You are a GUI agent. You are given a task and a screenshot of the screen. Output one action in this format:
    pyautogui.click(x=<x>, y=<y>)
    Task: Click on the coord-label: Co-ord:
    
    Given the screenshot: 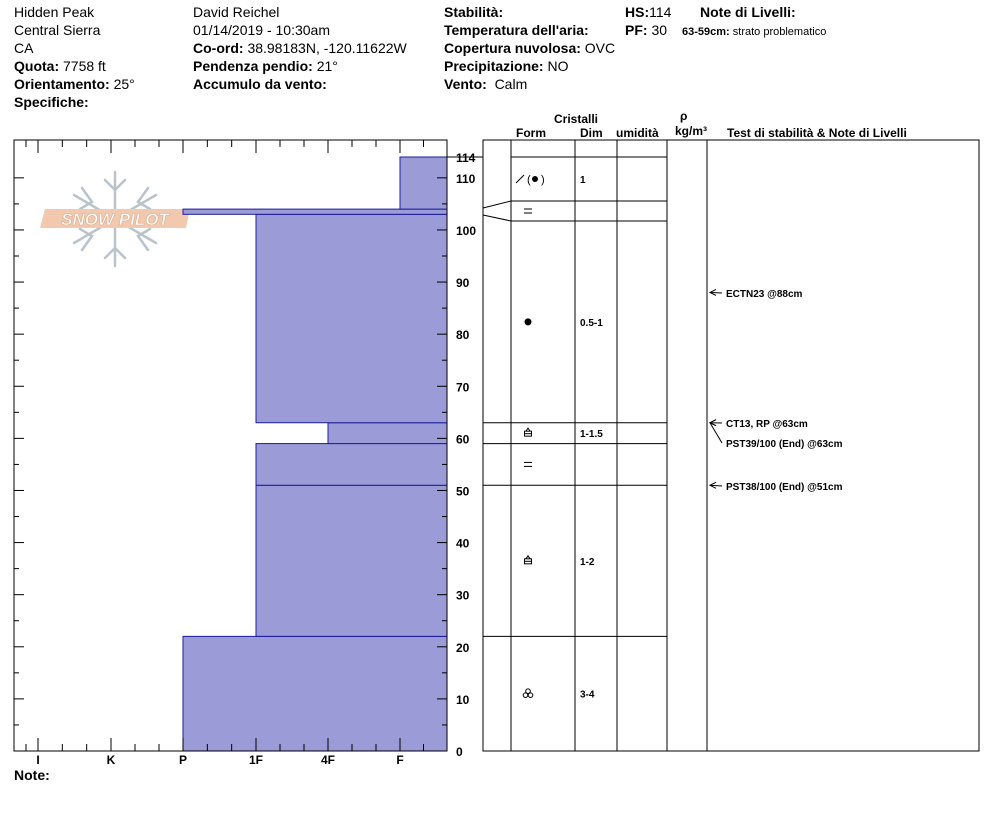 What is the action you would take?
    pyautogui.click(x=218, y=48)
    